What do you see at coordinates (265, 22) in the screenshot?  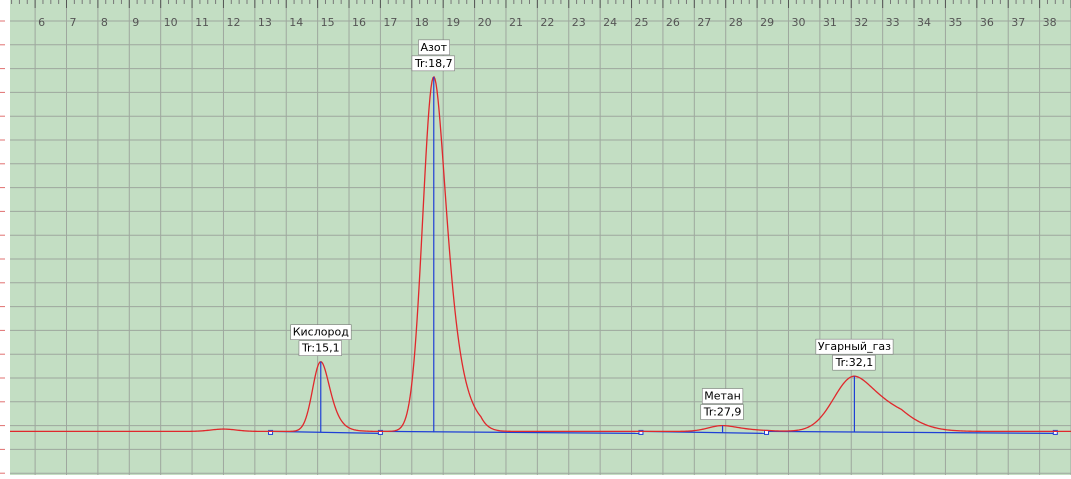 I see `x-tick-label: 13` at bounding box center [265, 22].